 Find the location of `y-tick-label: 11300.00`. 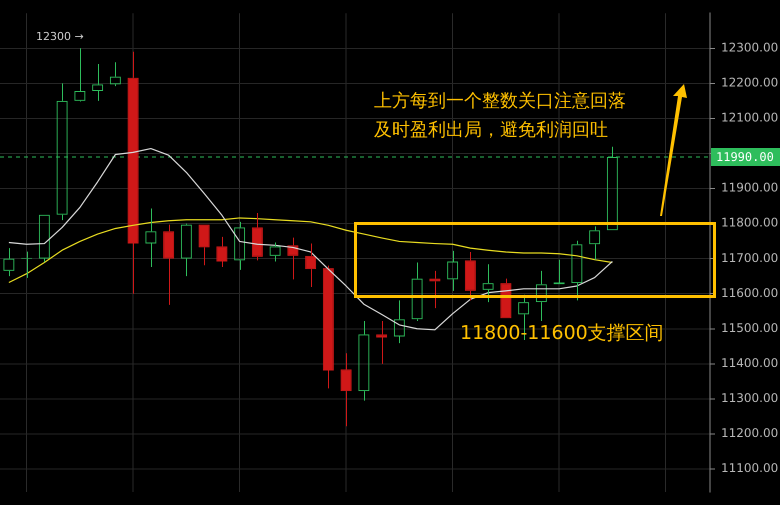

y-tick-label: 11300.00 is located at coordinates (749, 398).